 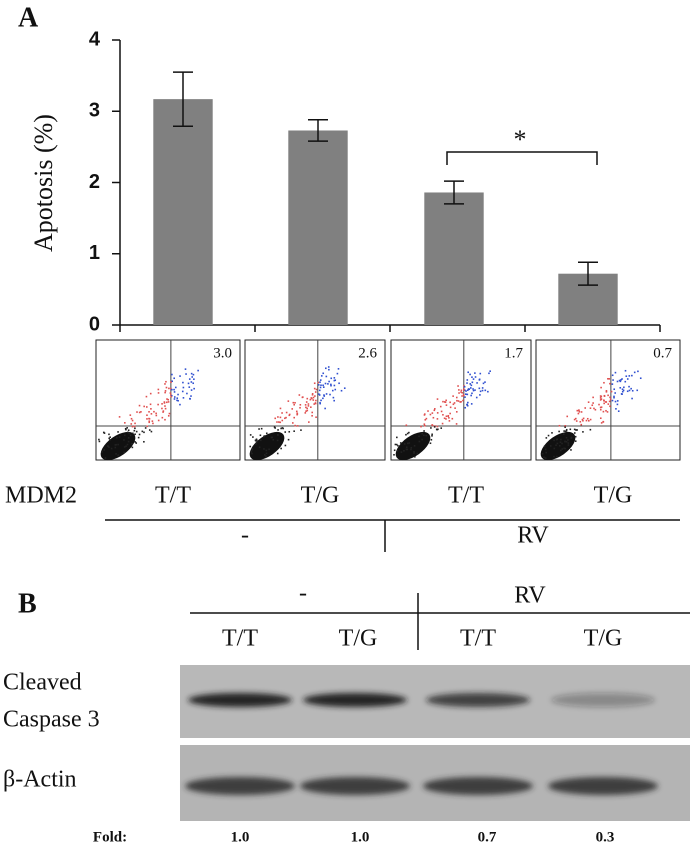 I want to click on y-axis-label: Apotosis (%), so click(x=43, y=183).